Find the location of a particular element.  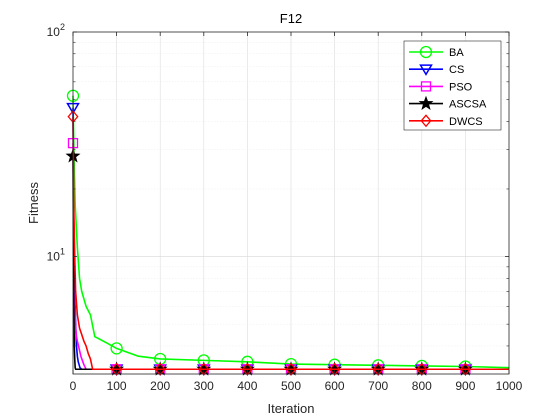

legend-box is located at coordinates (452, 85).